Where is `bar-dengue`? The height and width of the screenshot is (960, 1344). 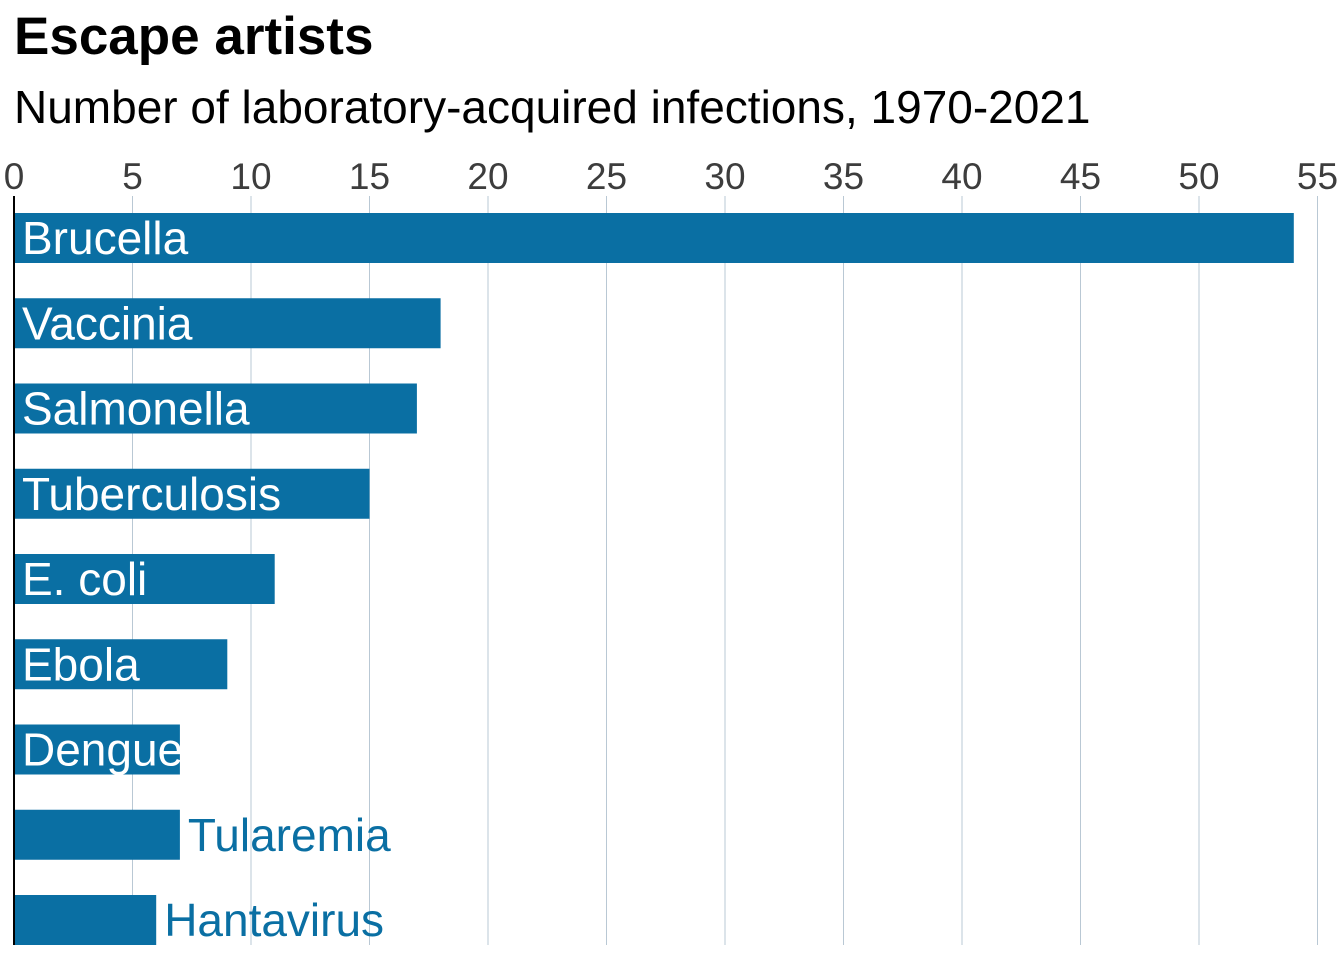 bar-dengue is located at coordinates (97, 749).